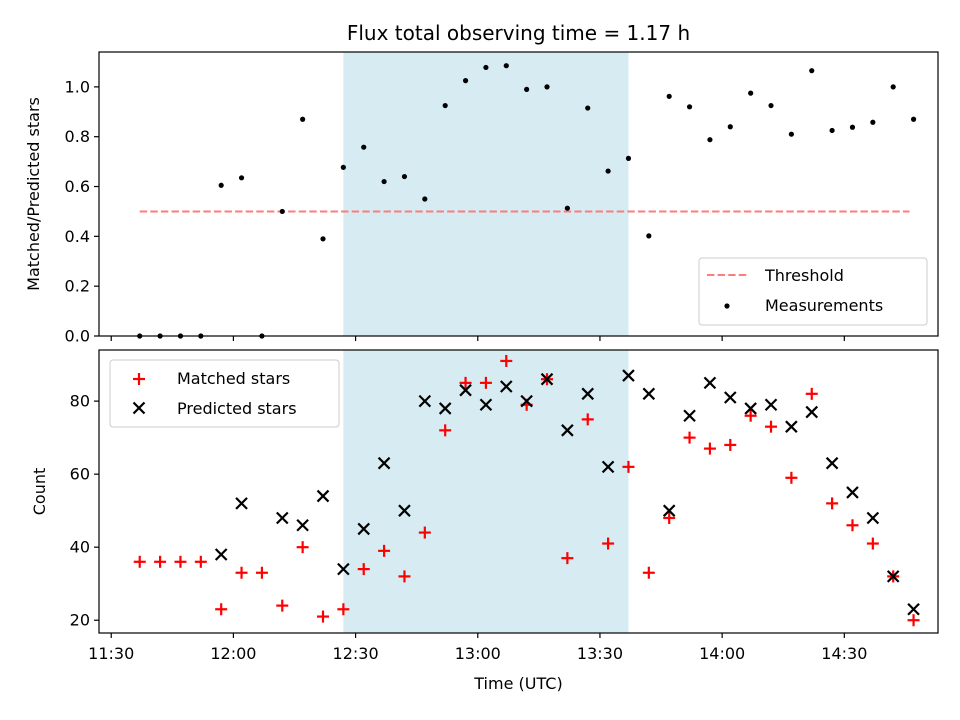 This screenshot has width=960, height=720. Describe the element at coordinates (600, 653) in the screenshot. I see `x-tick-label: 13:30` at that location.